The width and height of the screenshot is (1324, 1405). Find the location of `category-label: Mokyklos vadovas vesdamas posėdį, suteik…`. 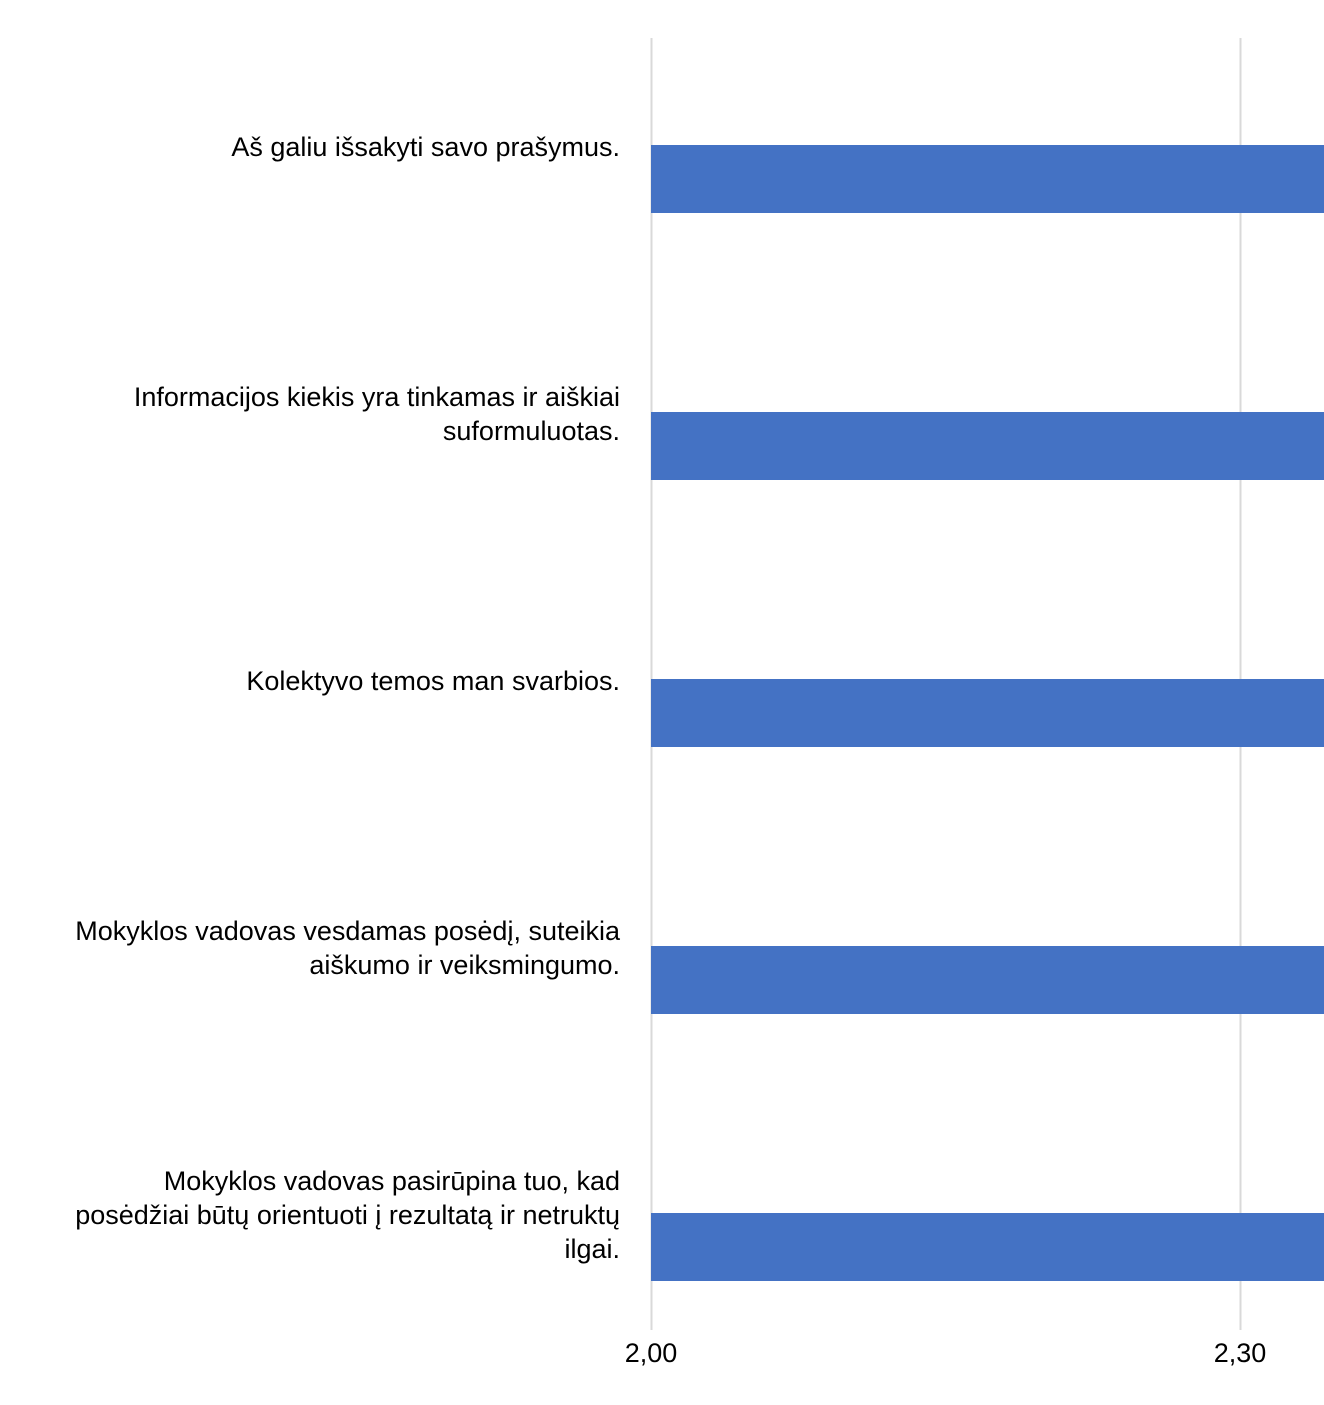

category-label: Mokyklos vadovas vesdamas posėdį, suteik… is located at coordinates (348, 931).